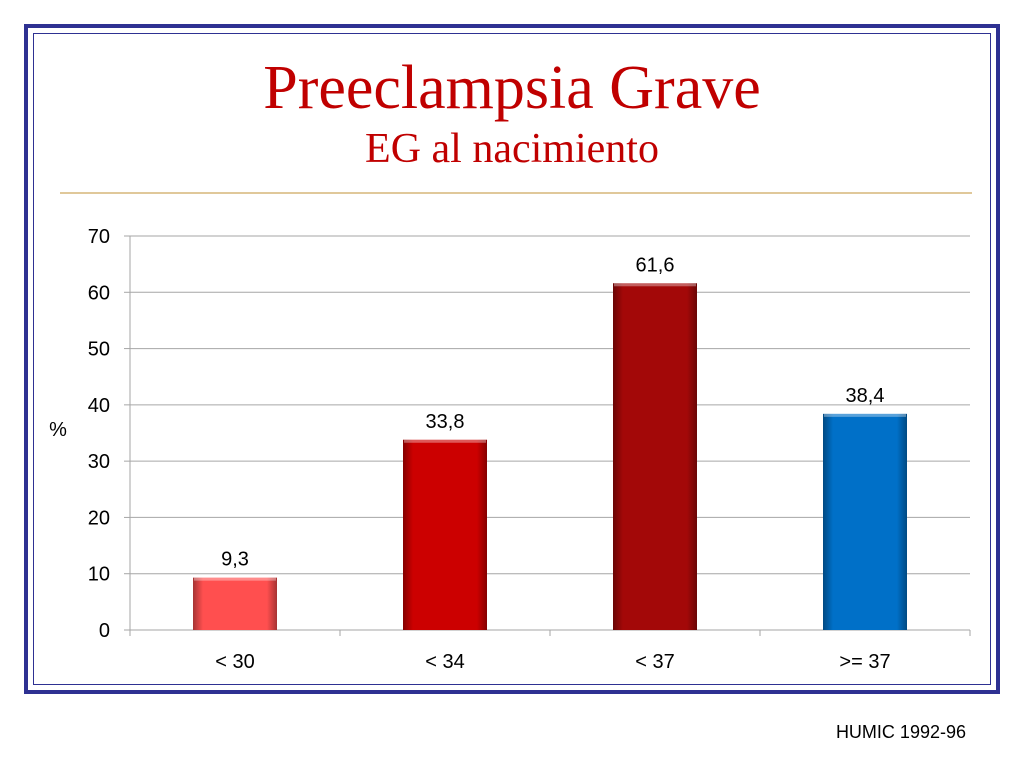 The height and width of the screenshot is (768, 1024). Describe the element at coordinates (512, 88) in the screenshot. I see `slide-title: Preeclampsia Grave` at that location.